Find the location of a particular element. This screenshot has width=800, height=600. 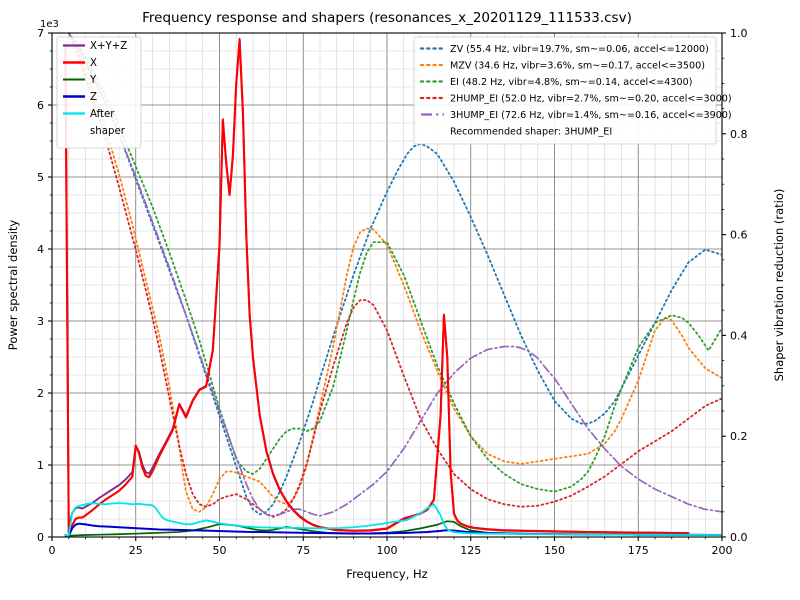

y-tick-label-right: 0.4 is located at coordinates (739, 335).